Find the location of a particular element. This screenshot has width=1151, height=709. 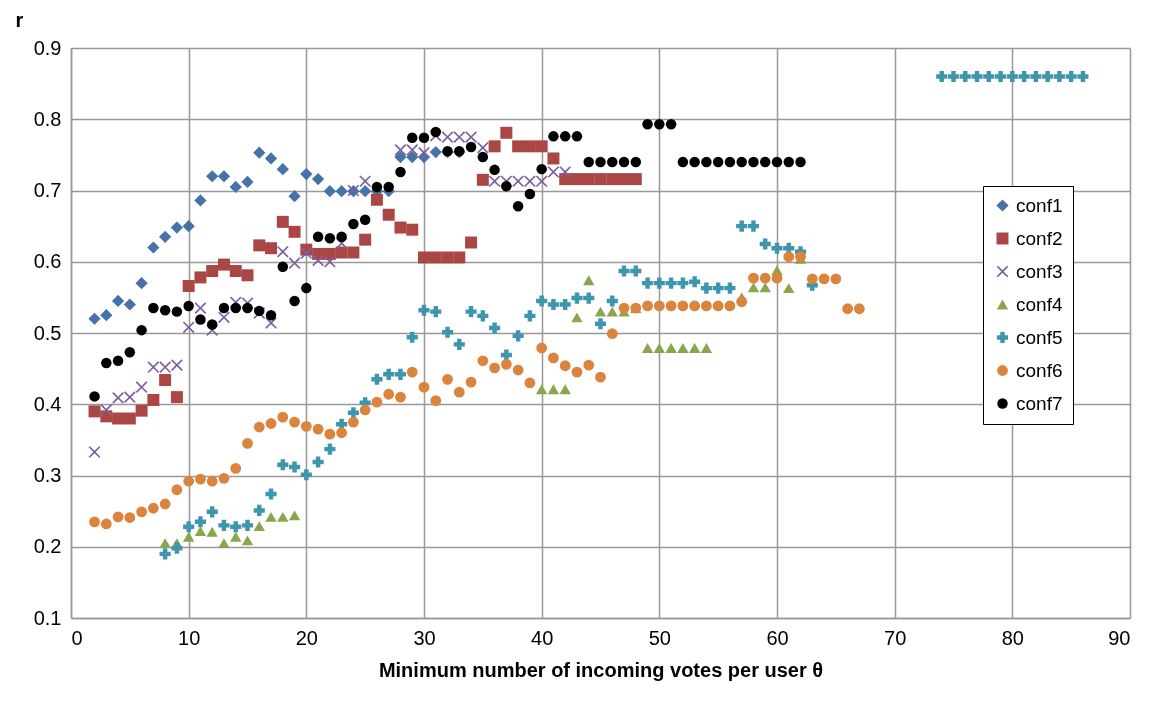

legend-label: conf2 is located at coordinates (1039, 238).